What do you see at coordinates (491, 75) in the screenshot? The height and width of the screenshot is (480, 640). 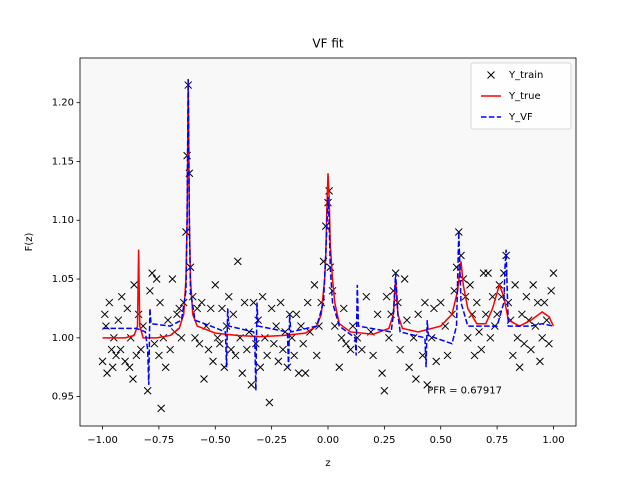 I see `legend-marker` at bounding box center [491, 75].